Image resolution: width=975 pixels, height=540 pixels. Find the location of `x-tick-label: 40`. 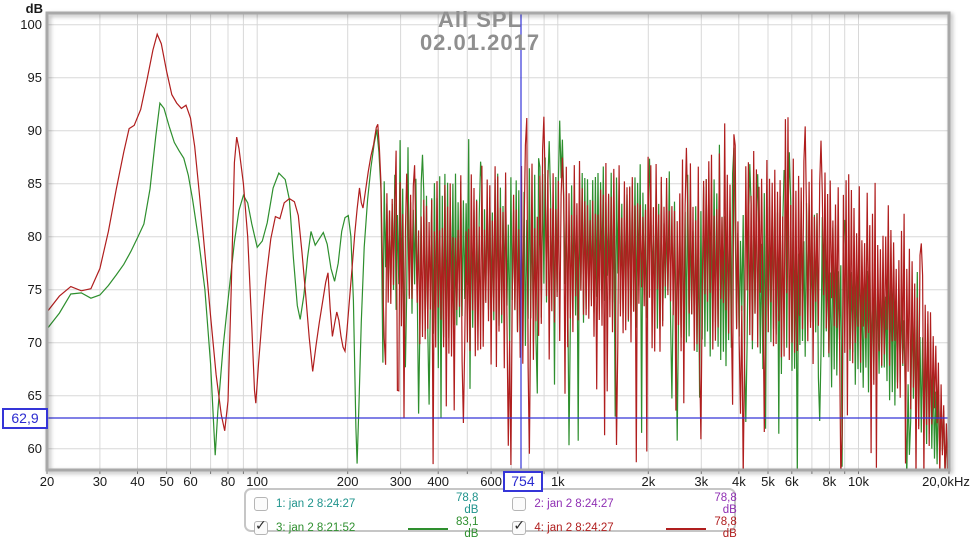

x-tick-label: 40 is located at coordinates (137, 481).